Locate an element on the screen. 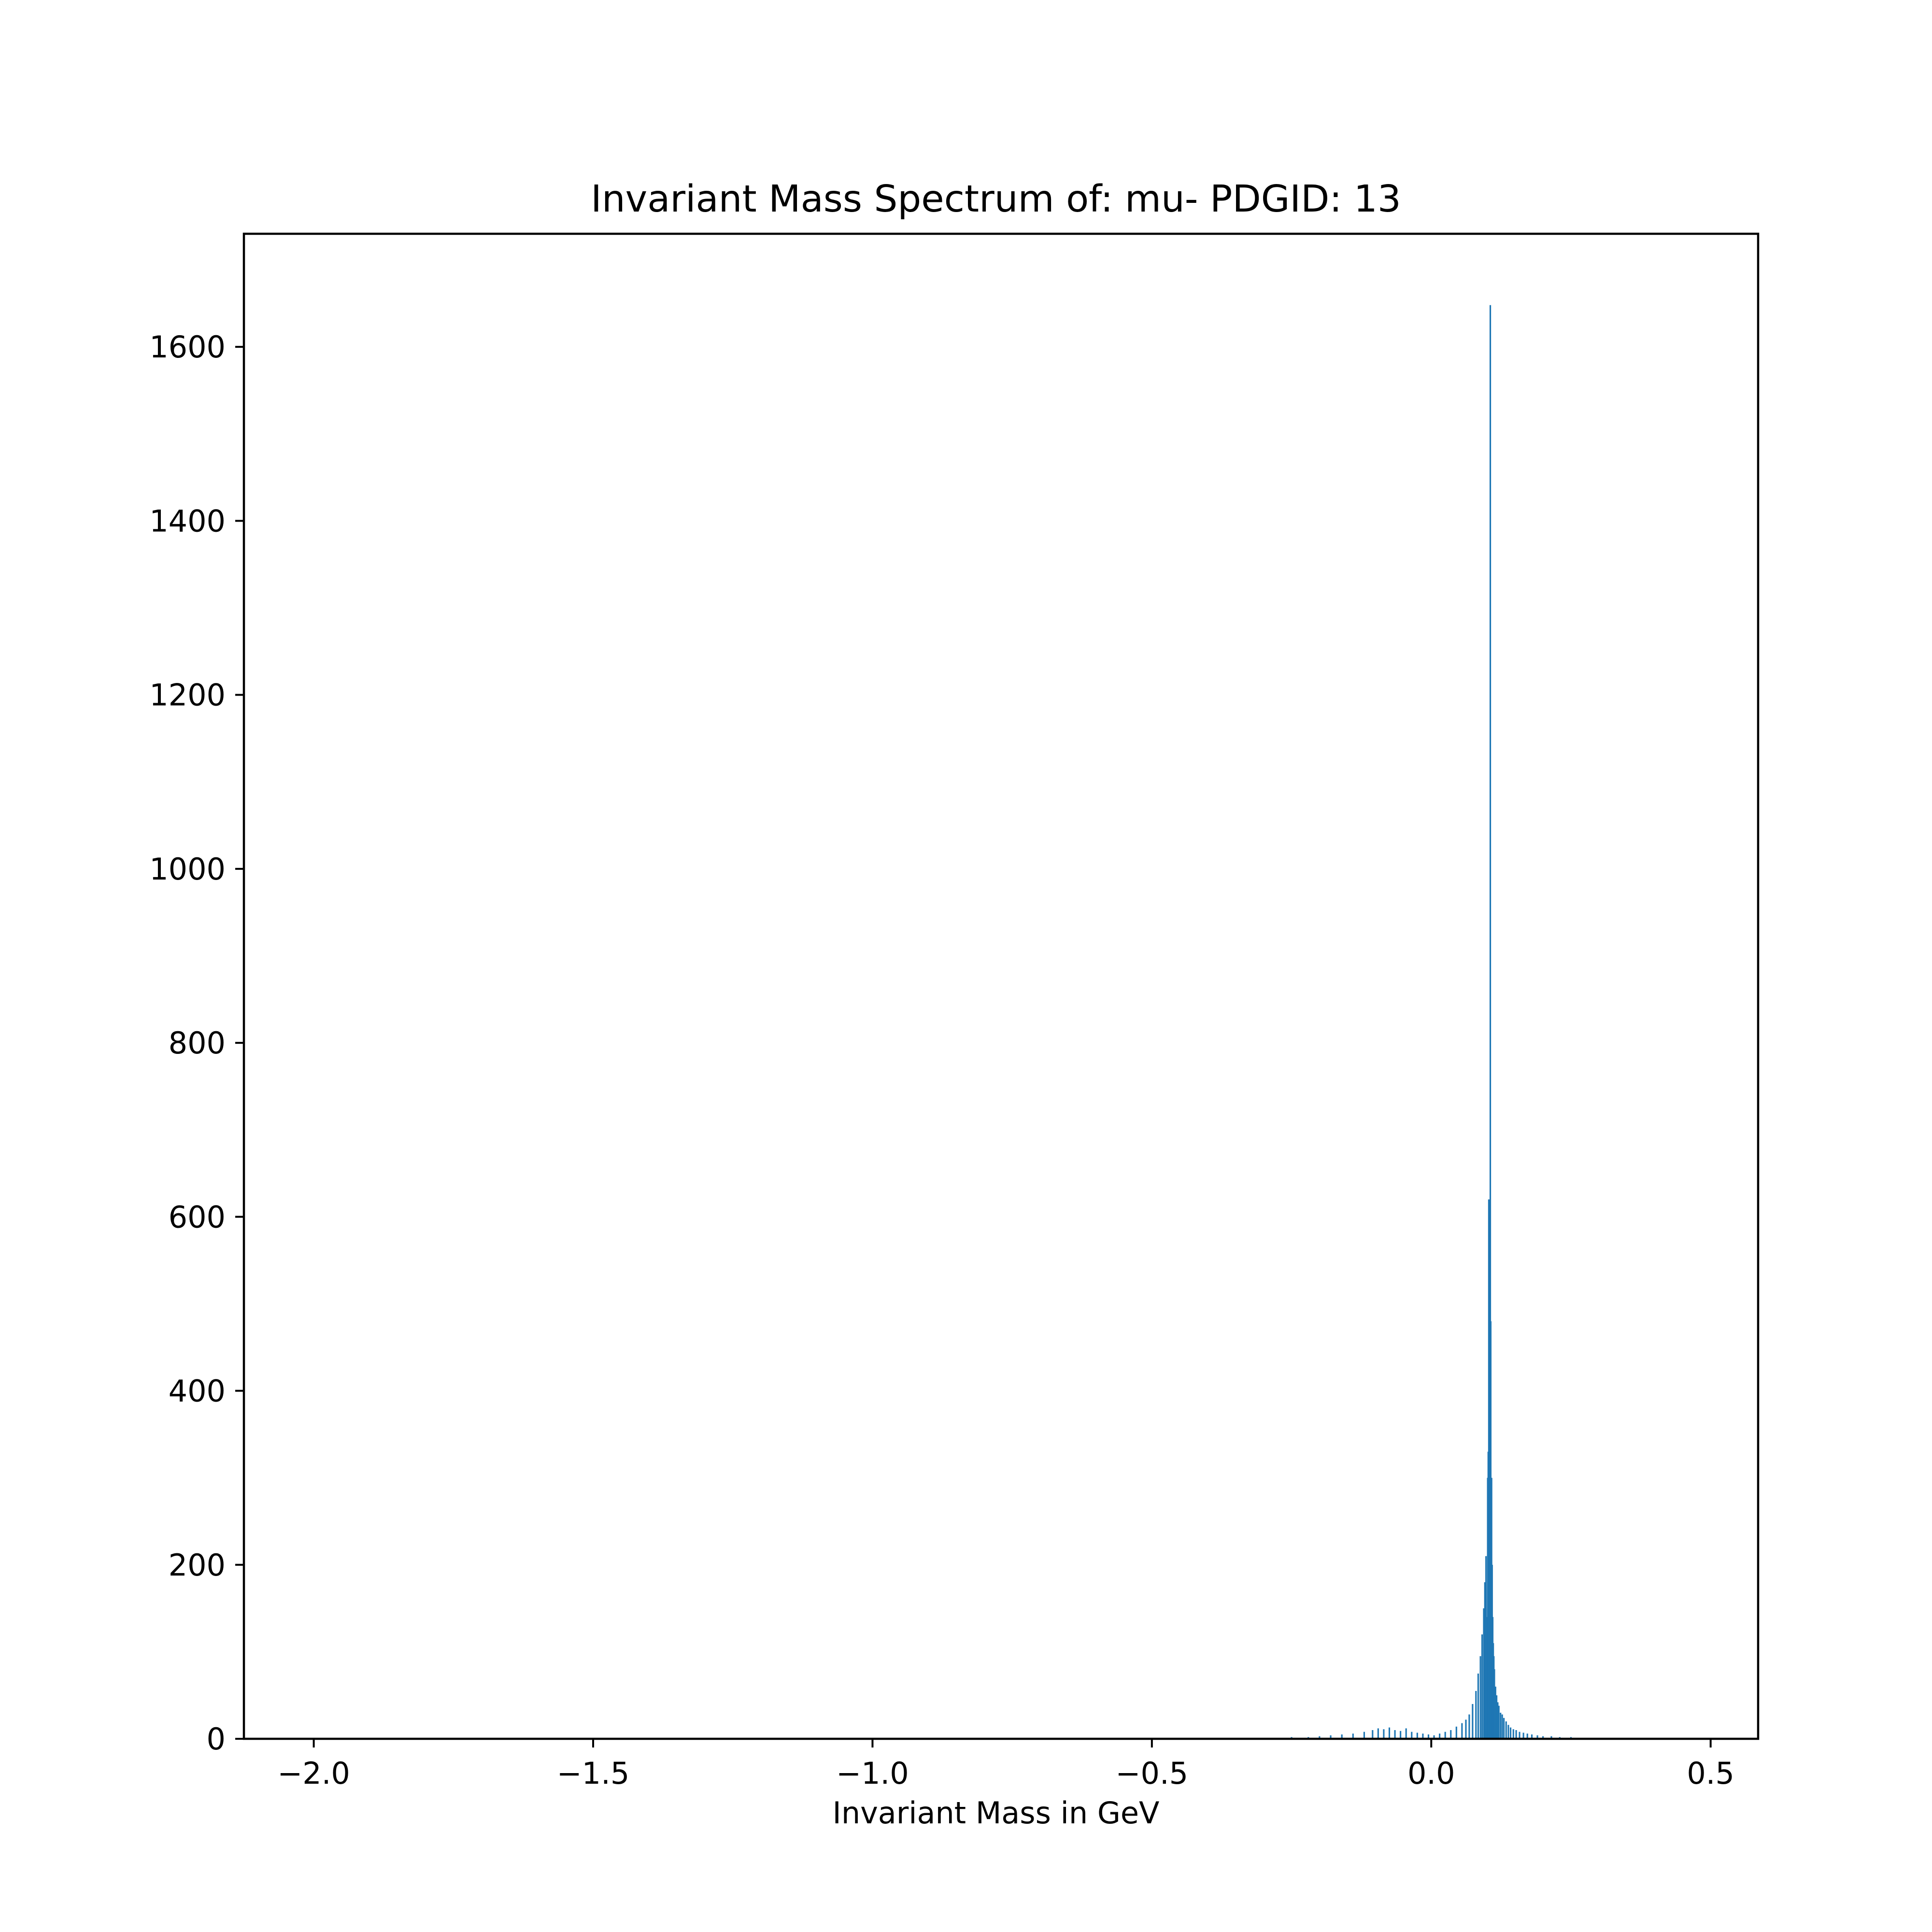 The width and height of the screenshot is (1932, 1932). x-axis-label: Invariant Mass in GeV is located at coordinates (996, 1813).